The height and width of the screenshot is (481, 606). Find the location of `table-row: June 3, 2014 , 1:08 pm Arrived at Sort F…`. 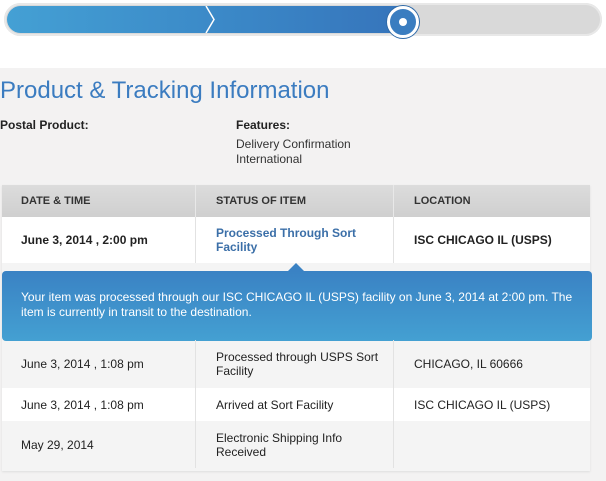

table-row: June 3, 2014 , 1:08 pm Arrived at Sort F… is located at coordinates (296, 404).